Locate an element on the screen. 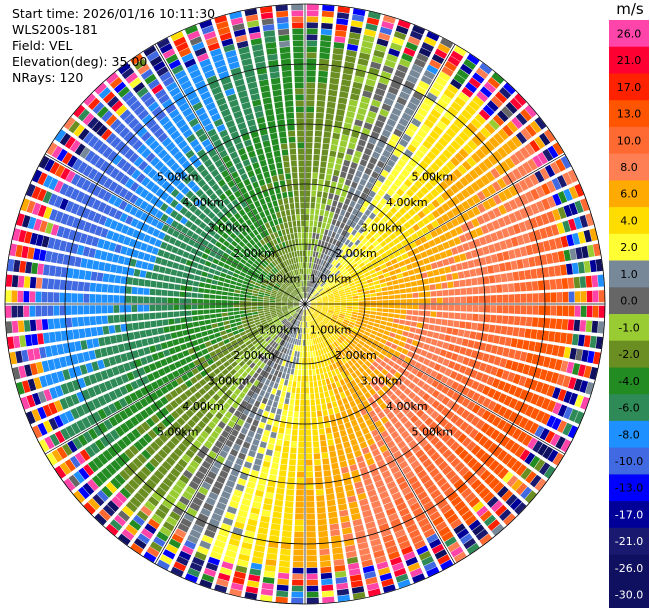 Image resolution: width=650 pixels, height=610 pixels. gate-2011 is located at coordinates (322, 315).